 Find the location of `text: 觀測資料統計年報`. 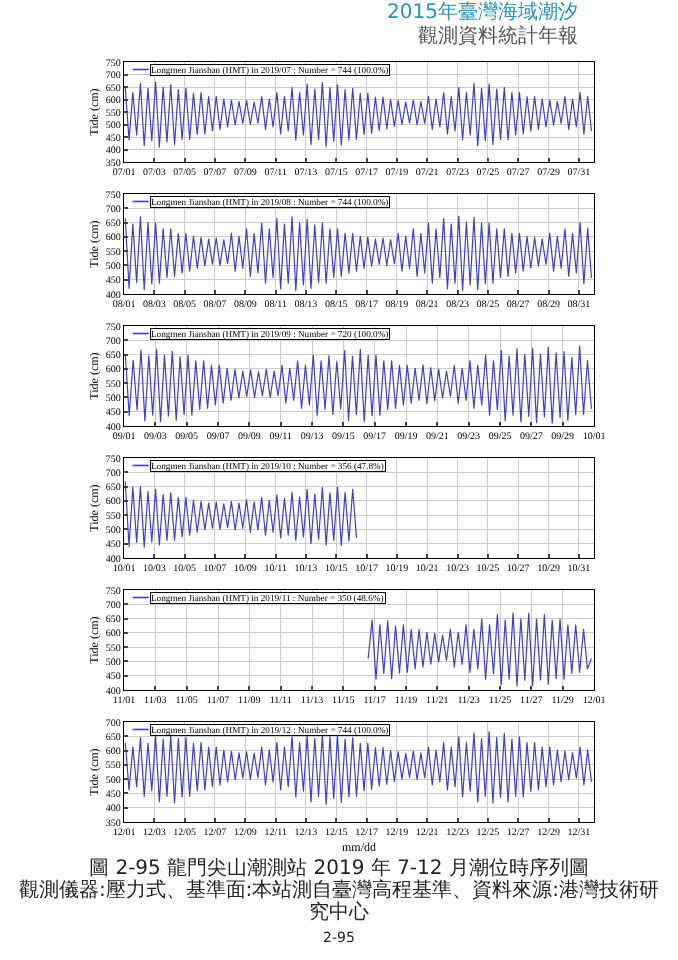

text: 觀測資料統計年報 is located at coordinates (497, 38).